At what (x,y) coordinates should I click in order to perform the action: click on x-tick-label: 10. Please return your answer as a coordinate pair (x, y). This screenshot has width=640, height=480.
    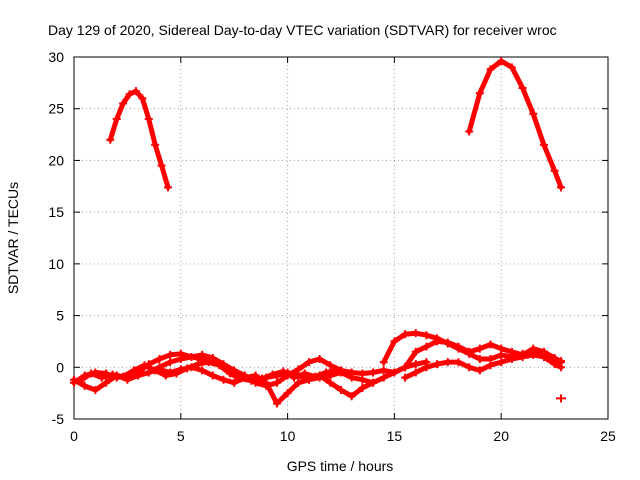
    Looking at the image, I should click on (288, 436).